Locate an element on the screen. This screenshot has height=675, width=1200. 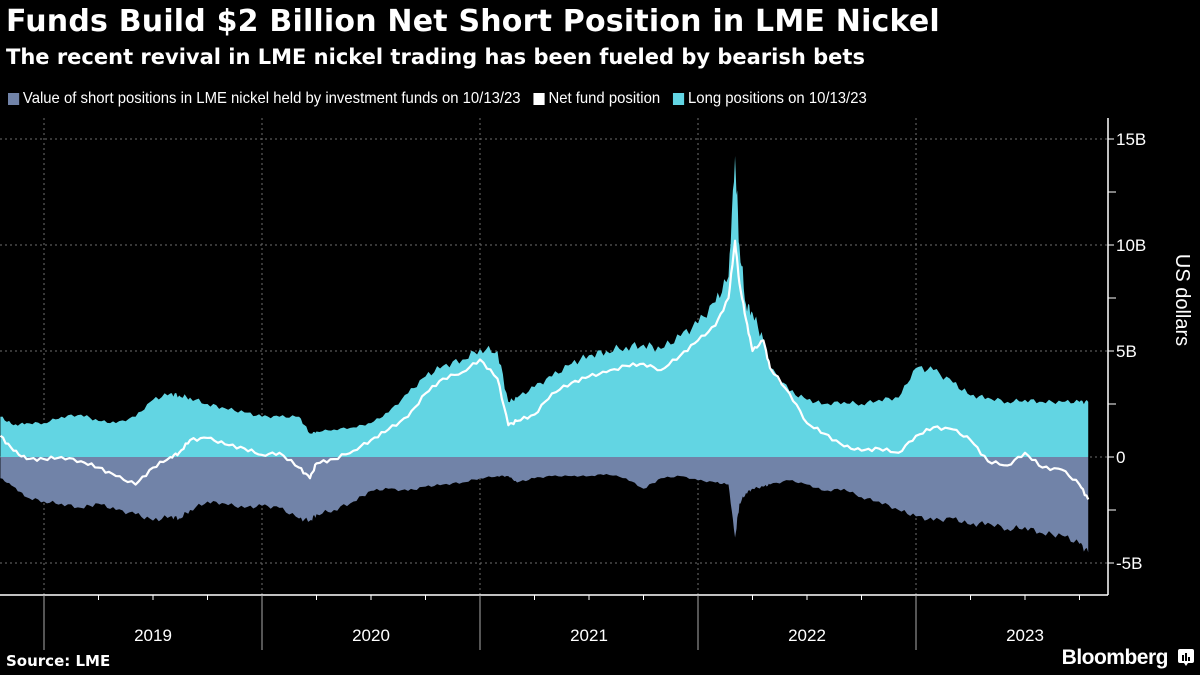
bloomberg-chart-icon is located at coordinates (1186, 657).